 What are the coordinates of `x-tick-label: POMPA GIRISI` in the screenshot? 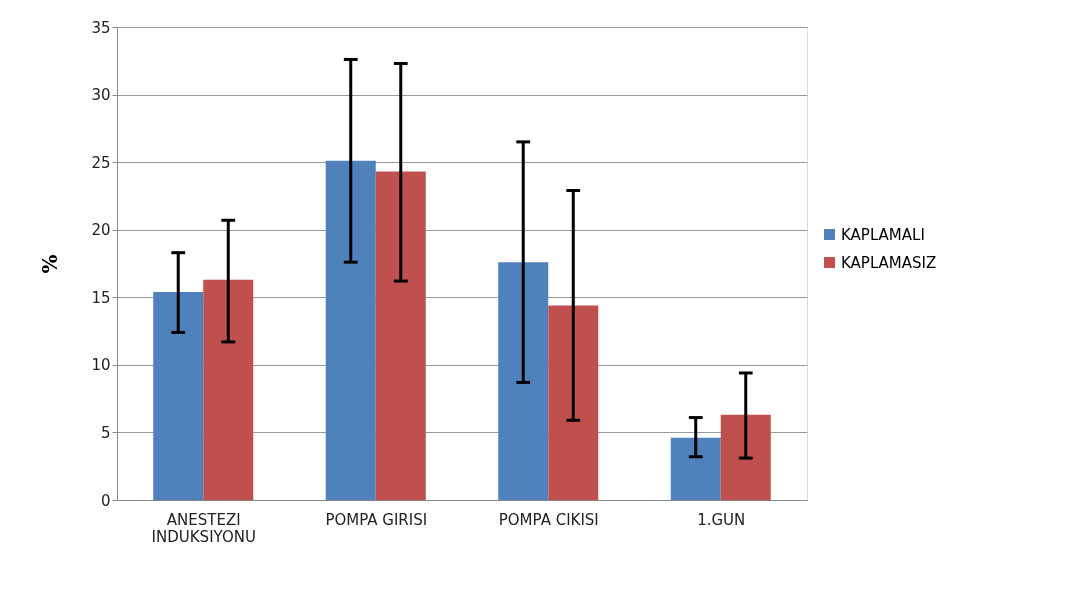 It's located at (376, 519).